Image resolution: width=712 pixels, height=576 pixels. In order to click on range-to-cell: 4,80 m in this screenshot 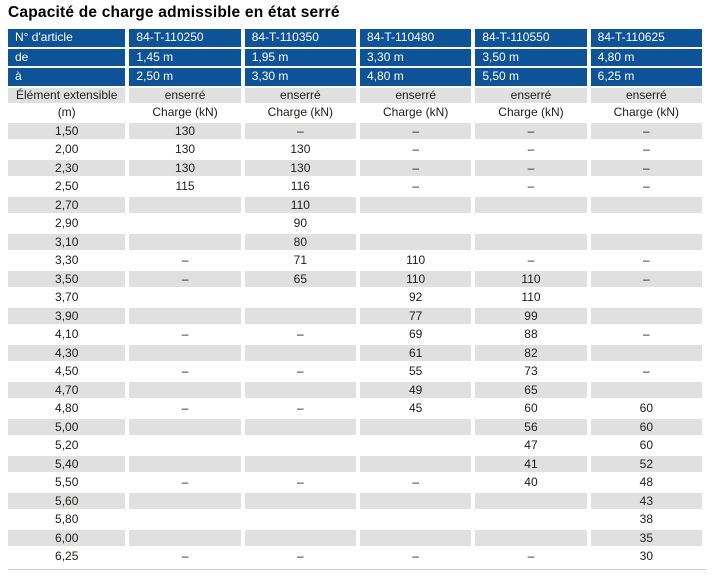, I will do `click(416, 77)`.